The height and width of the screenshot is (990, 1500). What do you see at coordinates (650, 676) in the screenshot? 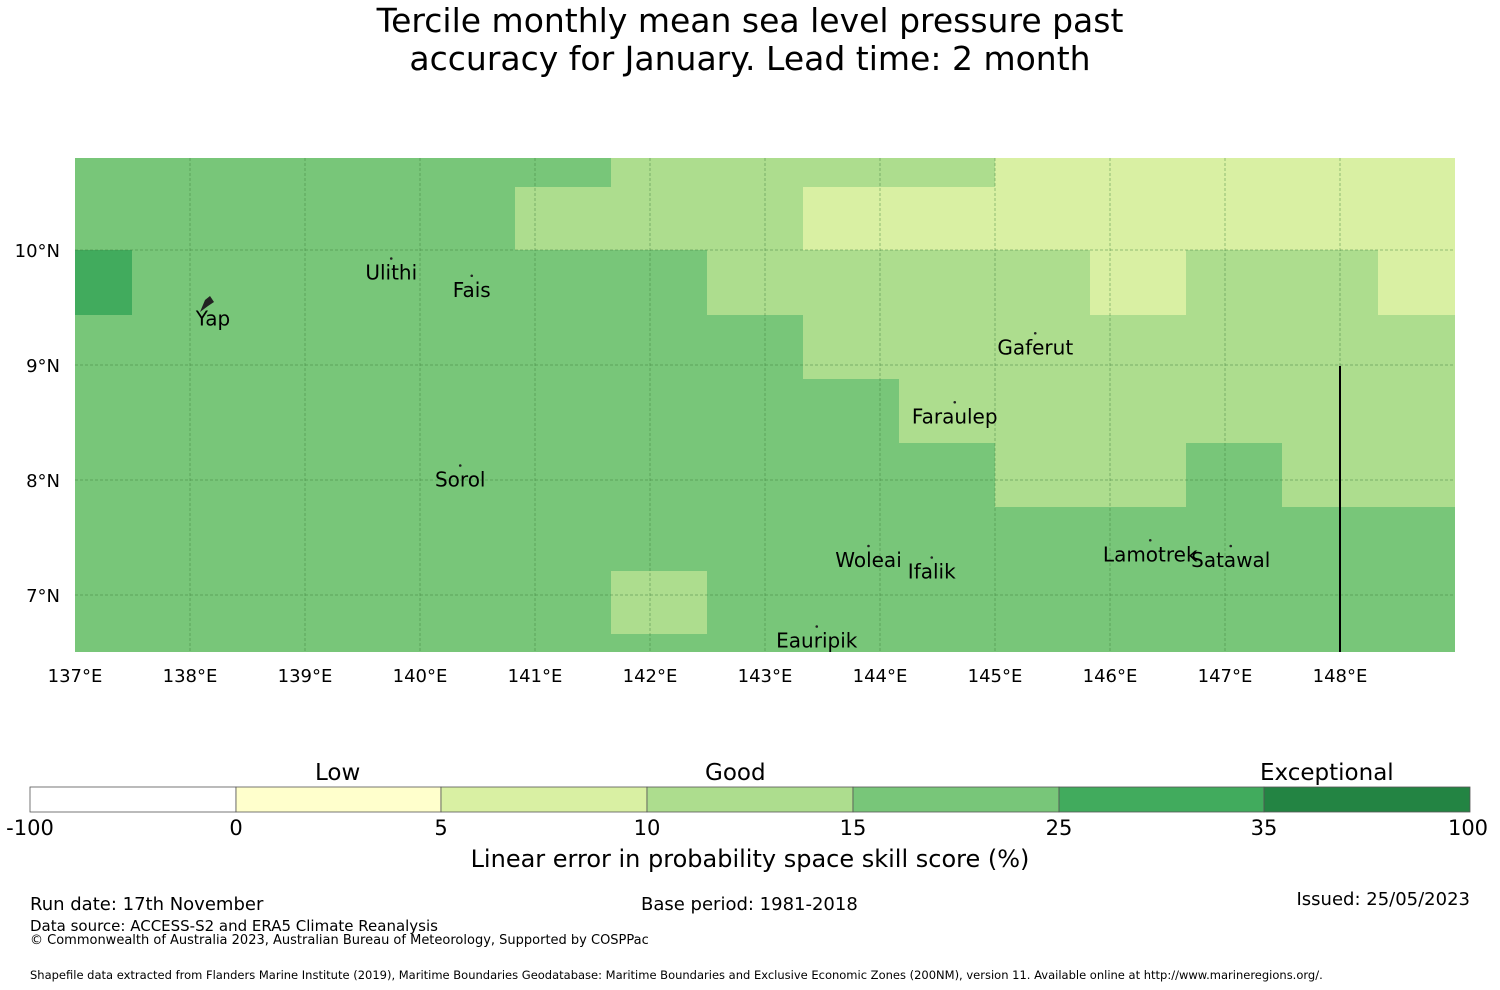
I see `longitude-label: 142°E` at bounding box center [650, 676].